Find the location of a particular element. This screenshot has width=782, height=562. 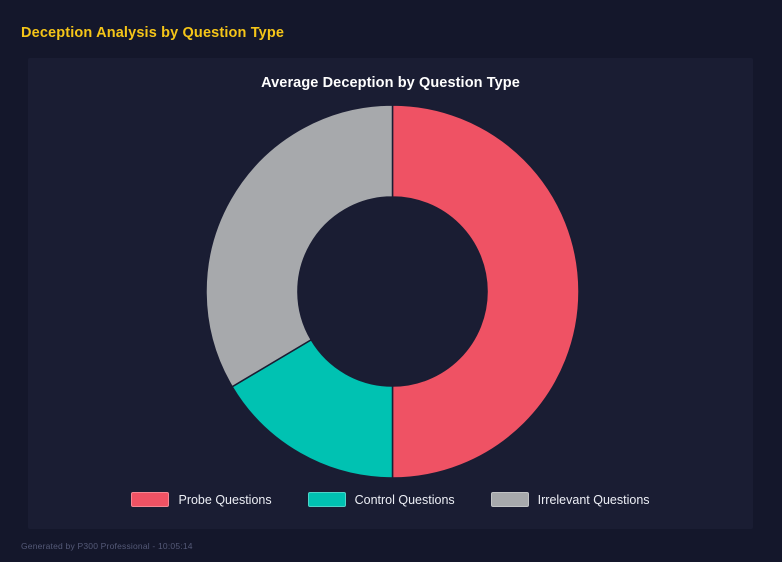

legend-item: Probe Questions is located at coordinates (201, 499).